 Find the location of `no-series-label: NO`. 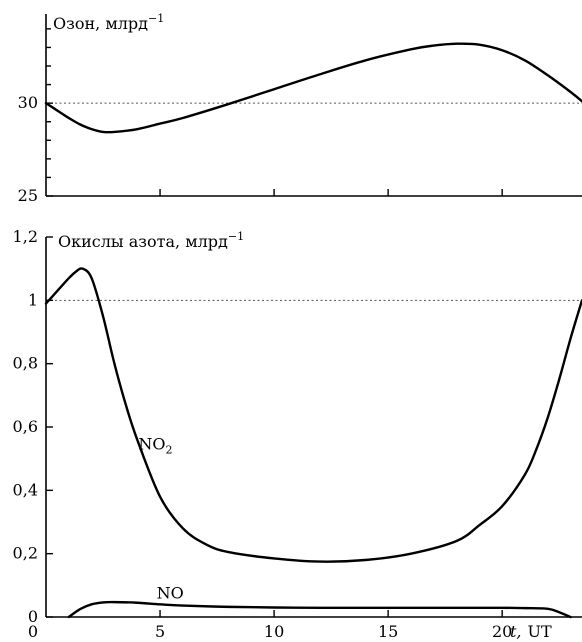

no-series-label: NO is located at coordinates (170, 592).